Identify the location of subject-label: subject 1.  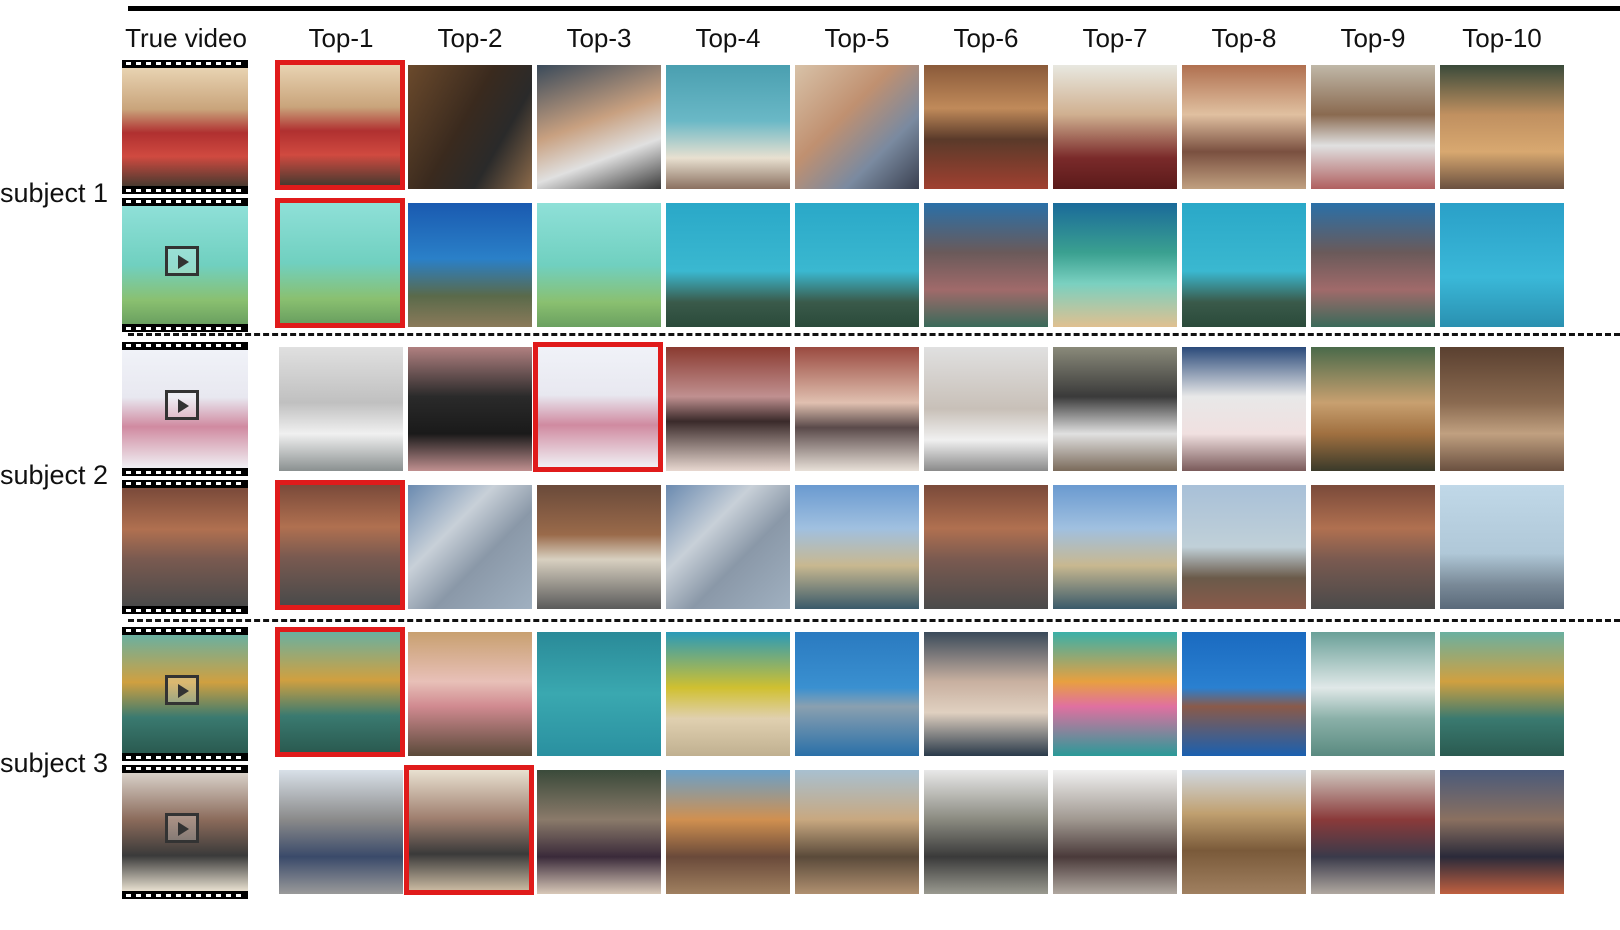
(54, 193).